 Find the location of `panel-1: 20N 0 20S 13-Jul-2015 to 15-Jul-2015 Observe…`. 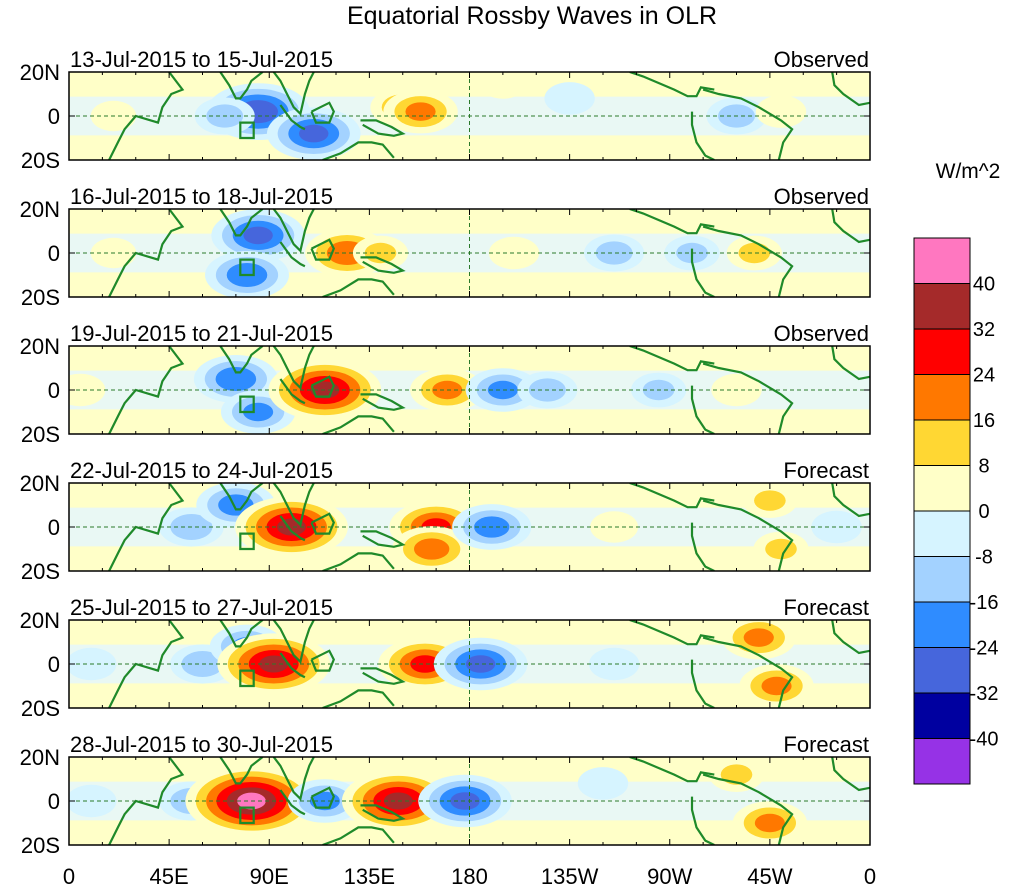

panel-1: 20N 0 20S 13-Jul-2015 to 15-Jul-2015 Observe… is located at coordinates (445, 110).